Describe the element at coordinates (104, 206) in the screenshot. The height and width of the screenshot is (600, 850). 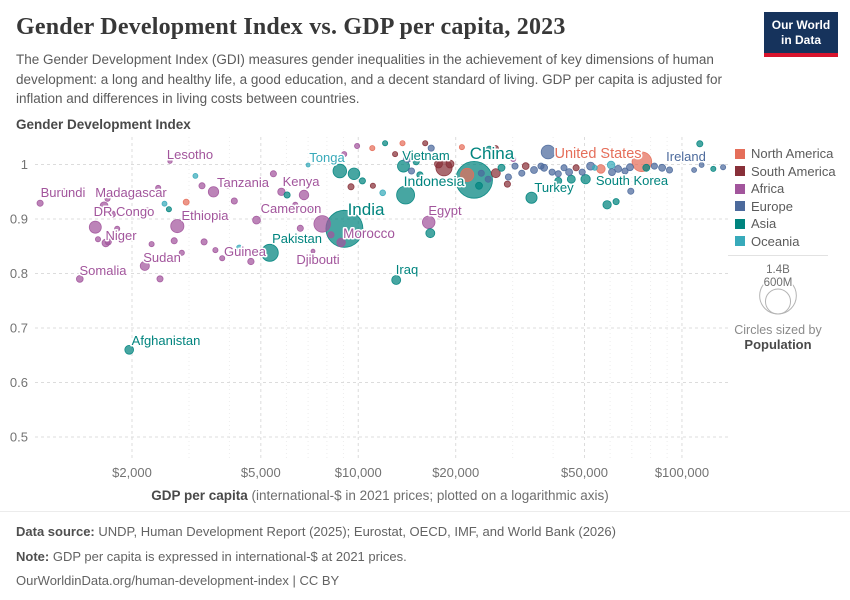
I see `data-point-madagascar` at that location.